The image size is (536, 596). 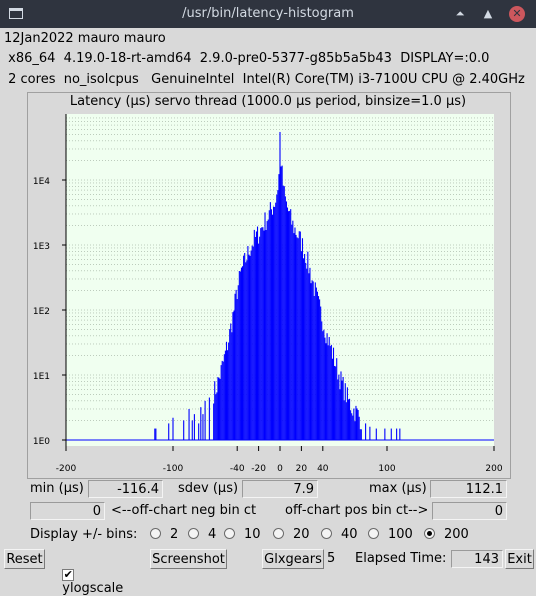 I want to click on x-tick-label: -100, so click(x=173, y=469).